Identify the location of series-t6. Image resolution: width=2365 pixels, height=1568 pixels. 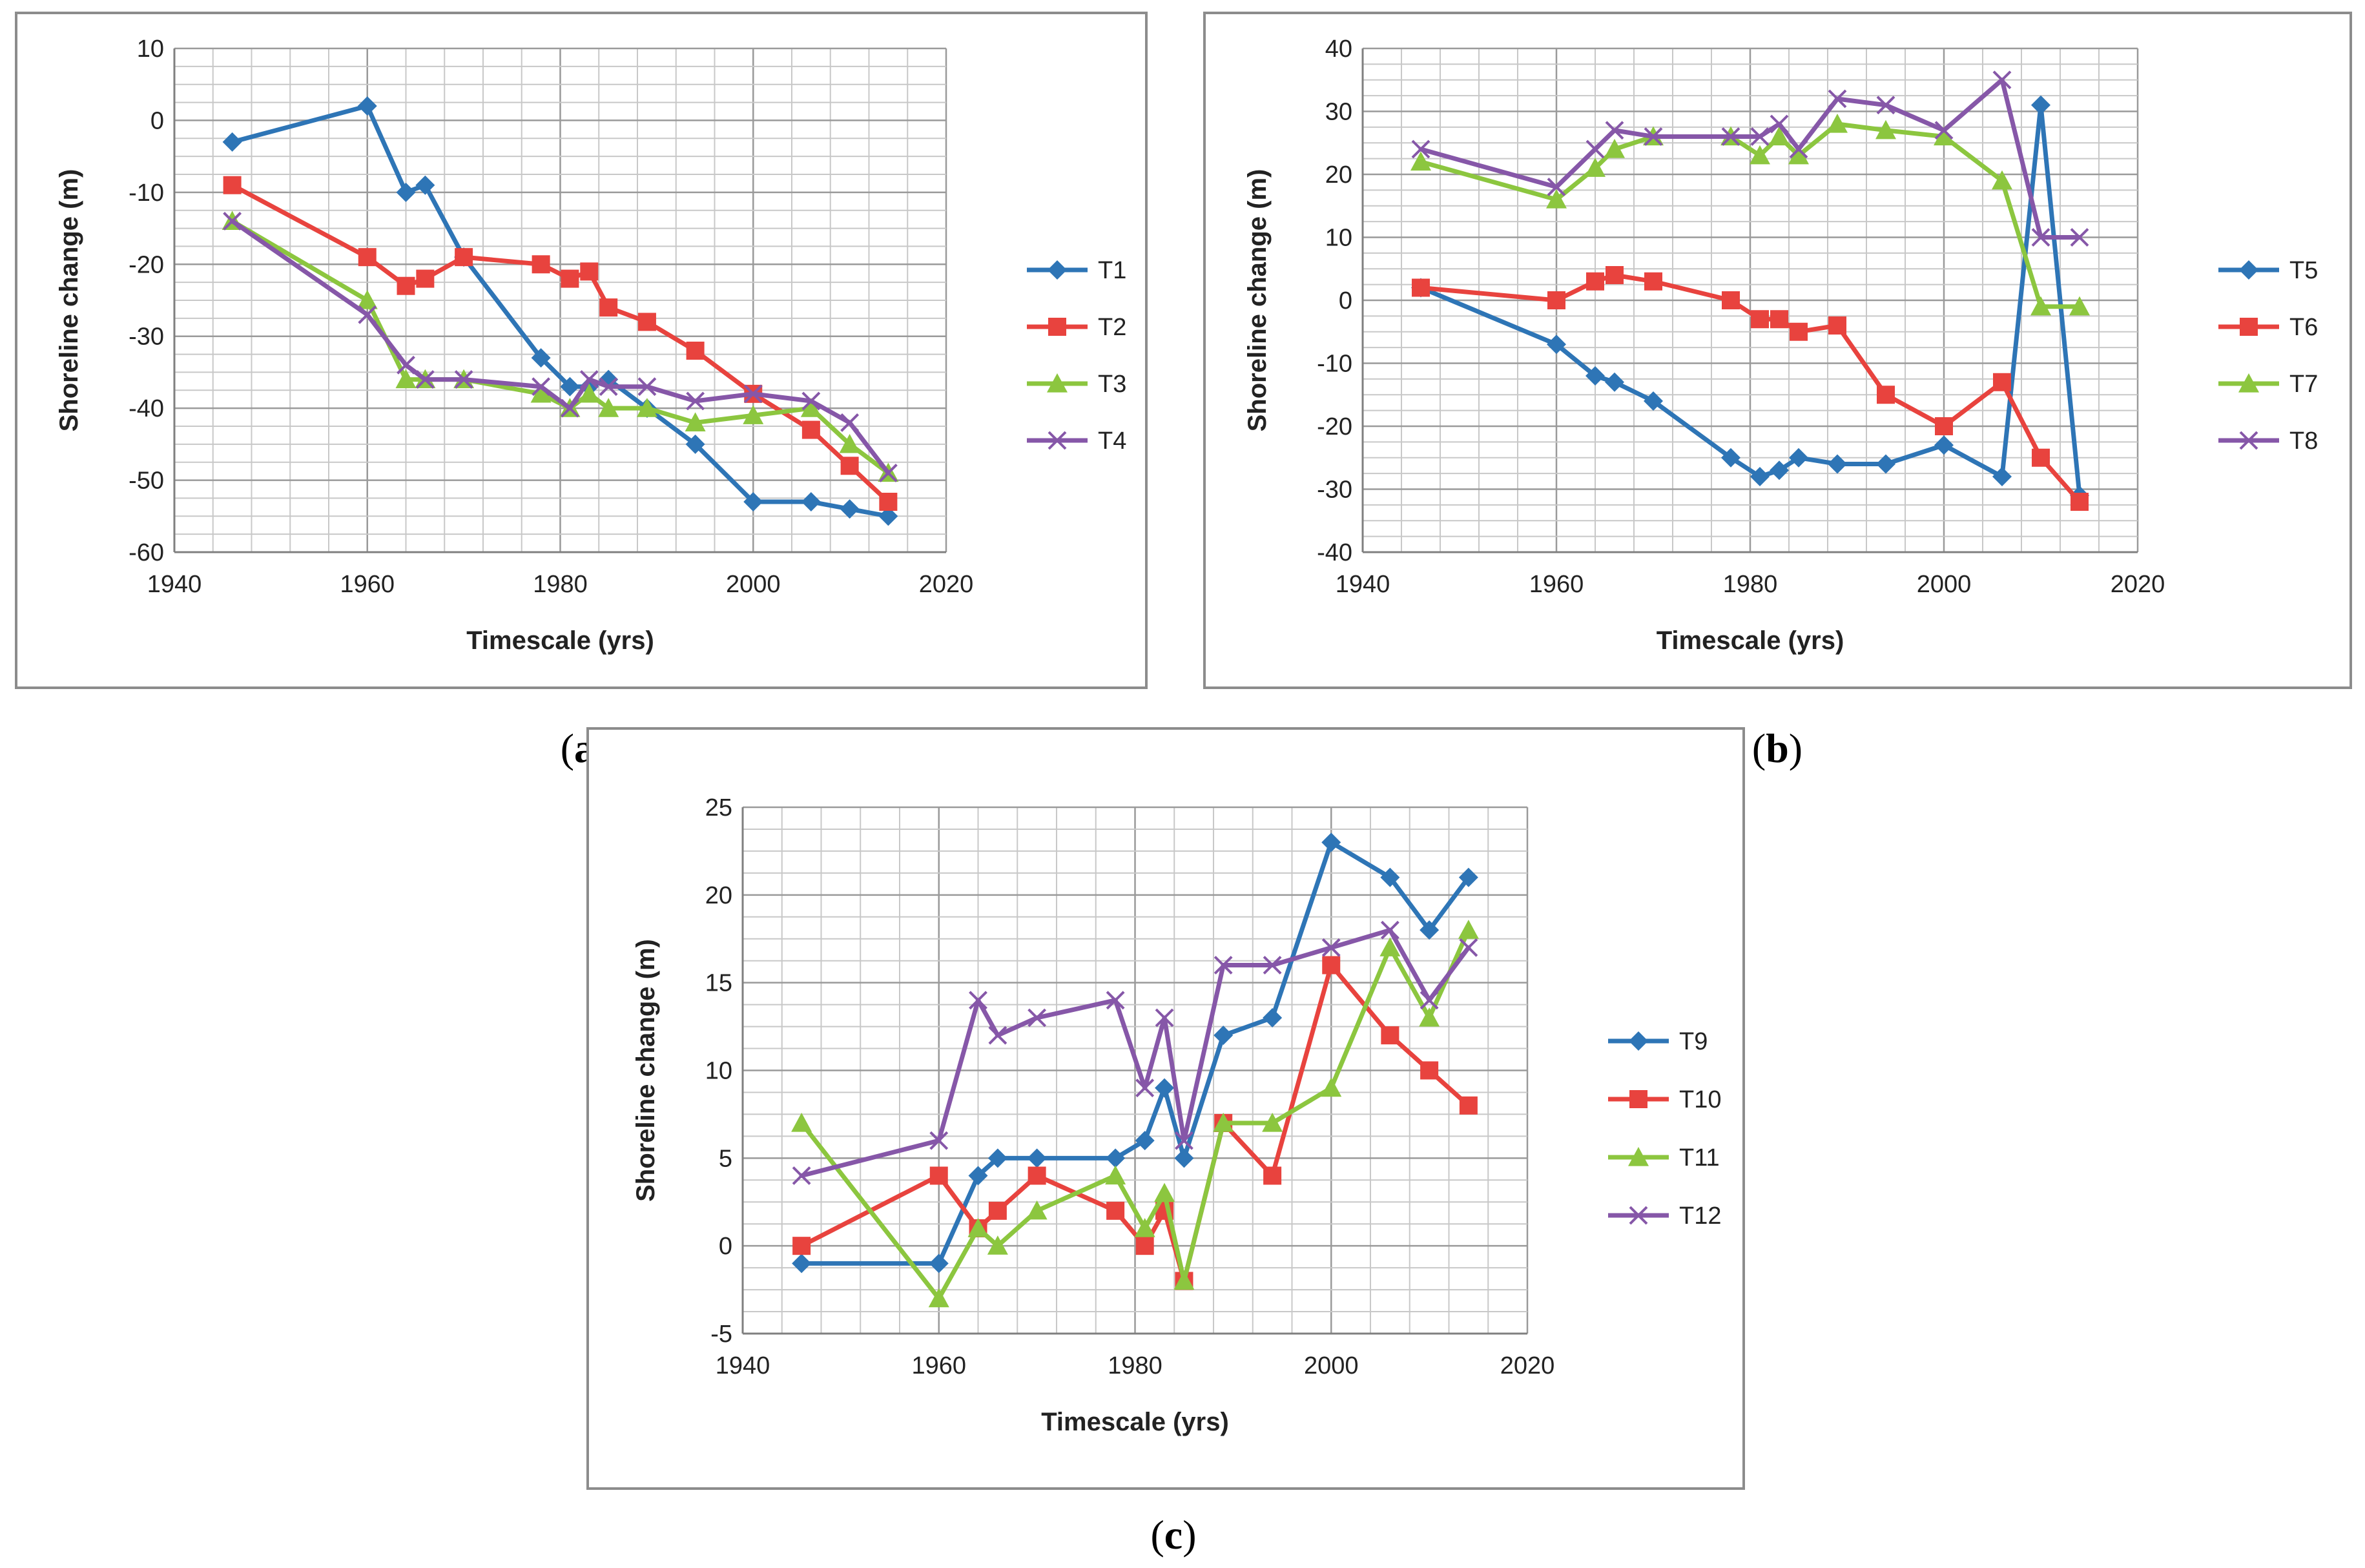
(1751, 388).